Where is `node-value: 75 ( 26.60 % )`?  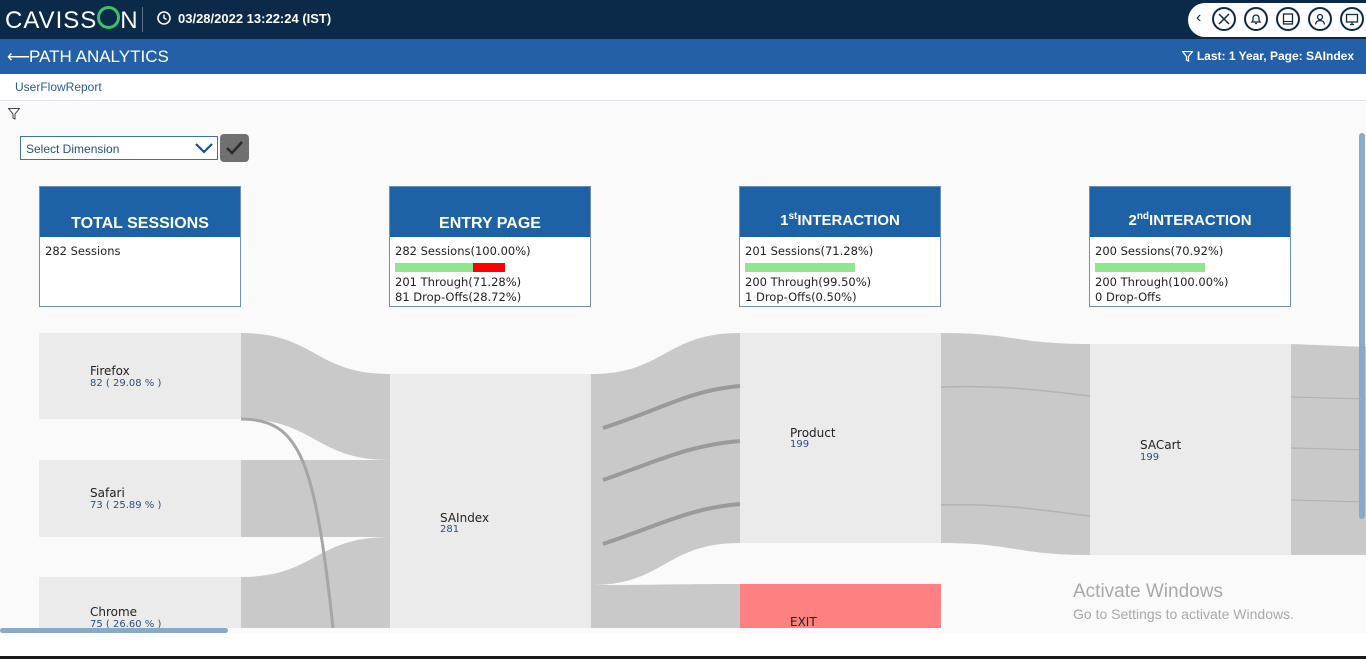
node-value: 75 ( 26.60 % ) is located at coordinates (125, 623).